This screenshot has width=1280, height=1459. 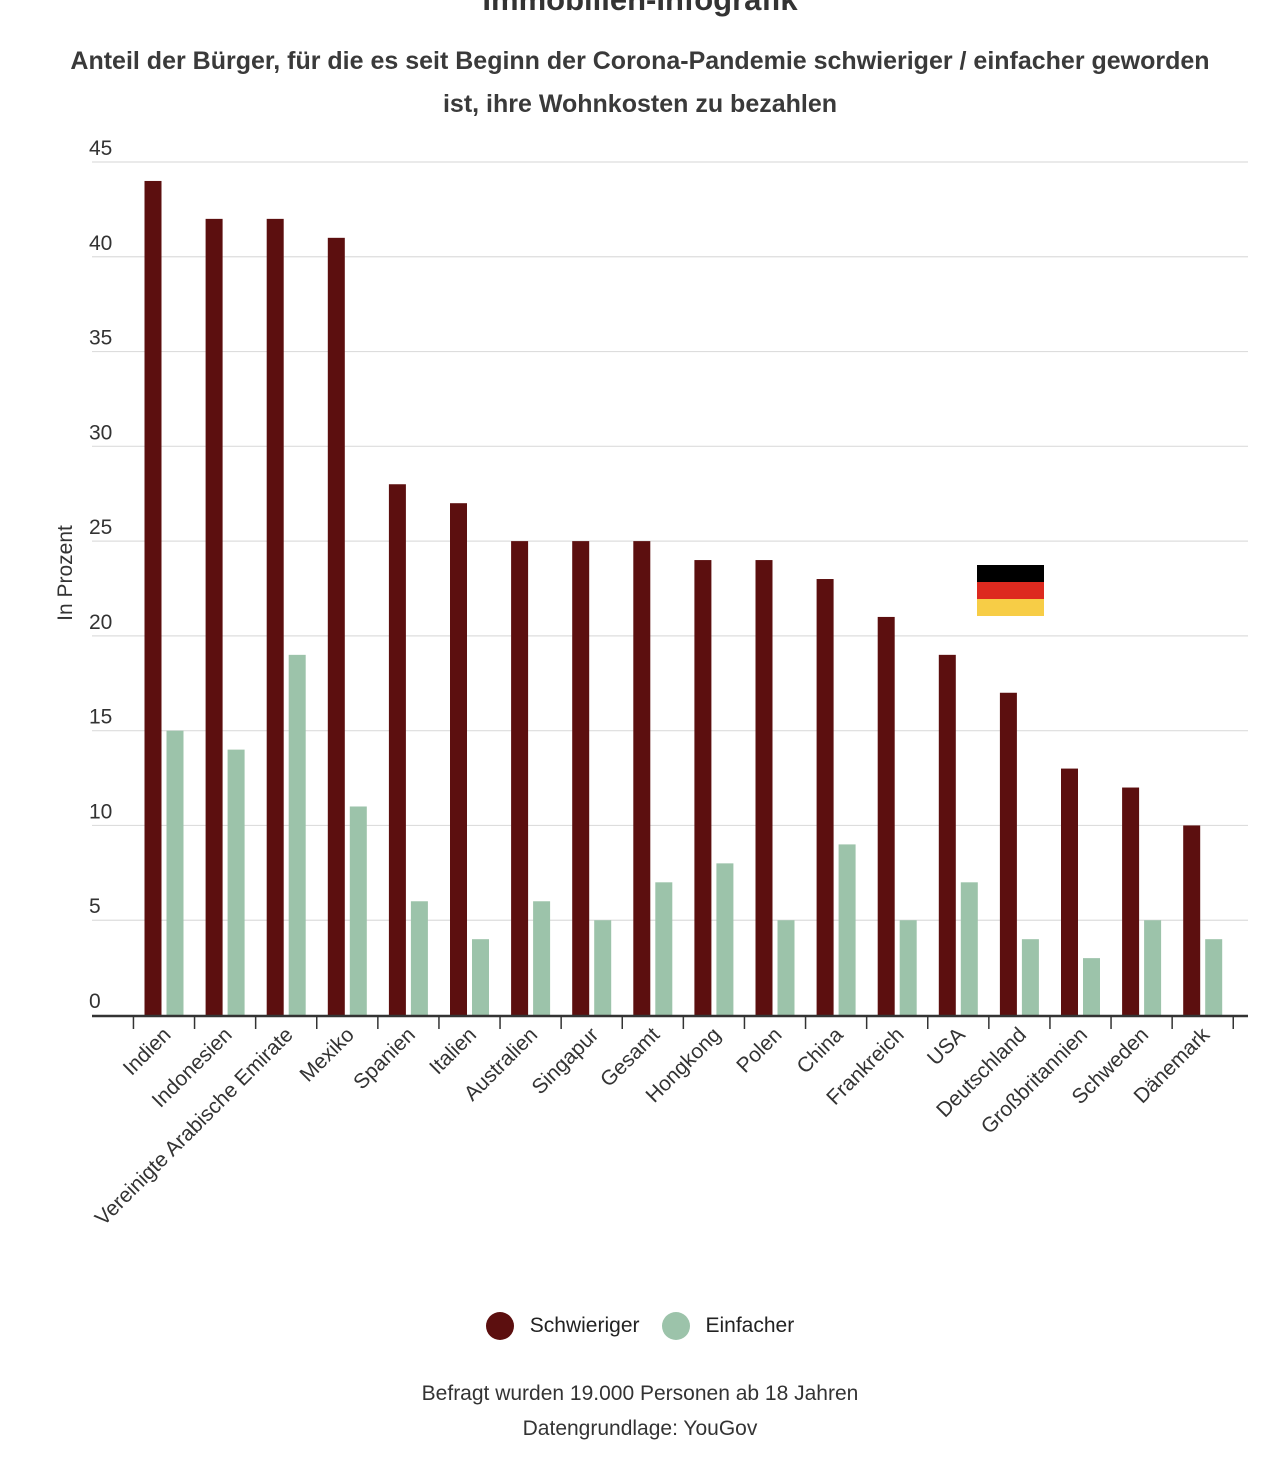 What do you see at coordinates (820, 1050) in the screenshot?
I see `x-tick-label-11: China` at bounding box center [820, 1050].